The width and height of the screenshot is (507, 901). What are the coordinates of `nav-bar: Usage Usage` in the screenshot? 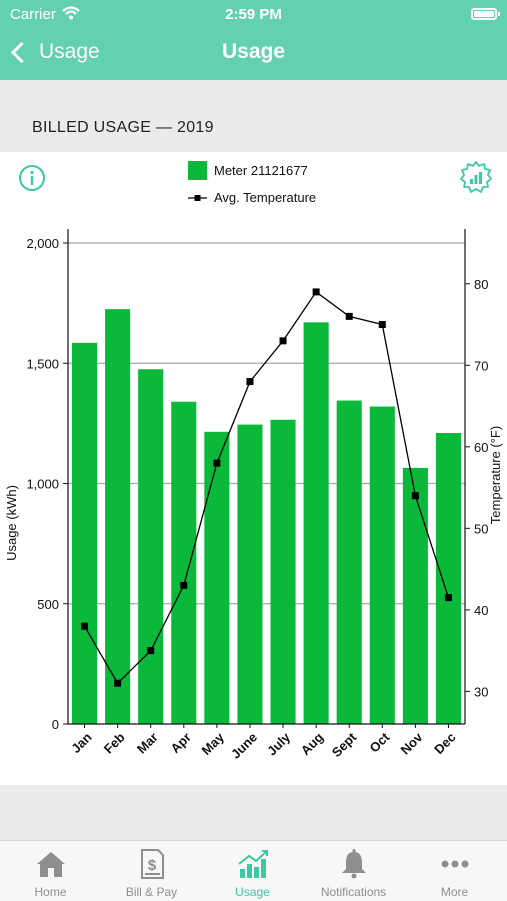 It's located at (253, 54).